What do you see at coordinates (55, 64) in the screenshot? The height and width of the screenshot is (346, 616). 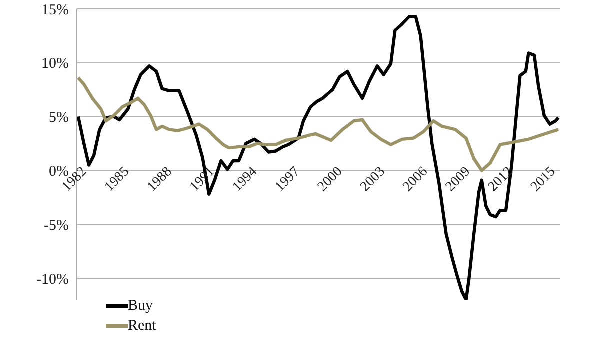 I see `y-tick-label: 10%` at bounding box center [55, 64].